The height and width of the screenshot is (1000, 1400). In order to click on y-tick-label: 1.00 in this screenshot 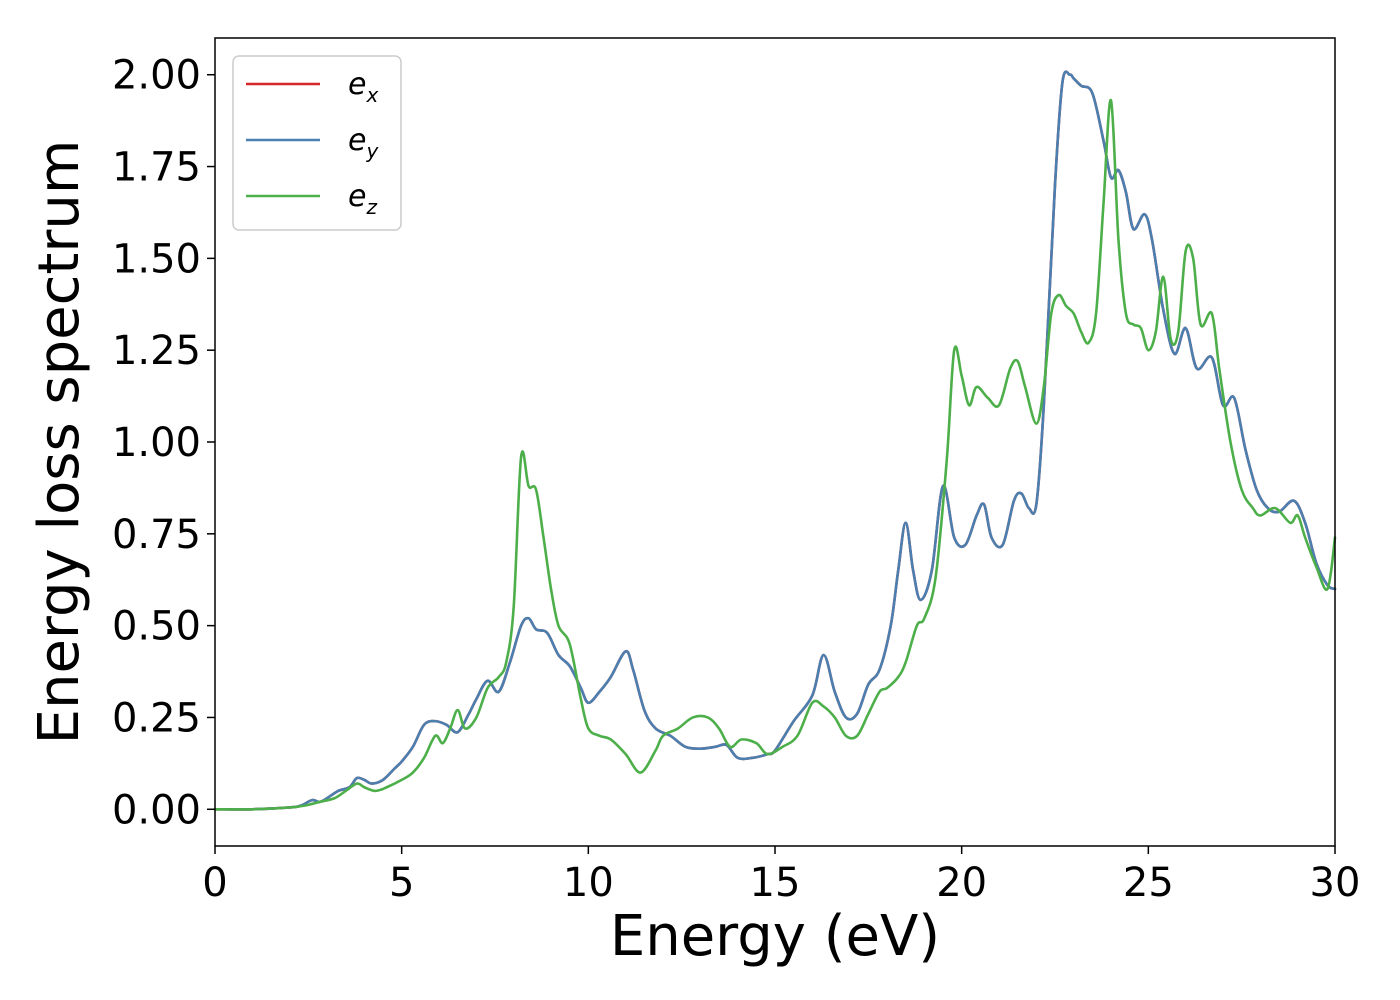, I will do `click(156, 443)`.